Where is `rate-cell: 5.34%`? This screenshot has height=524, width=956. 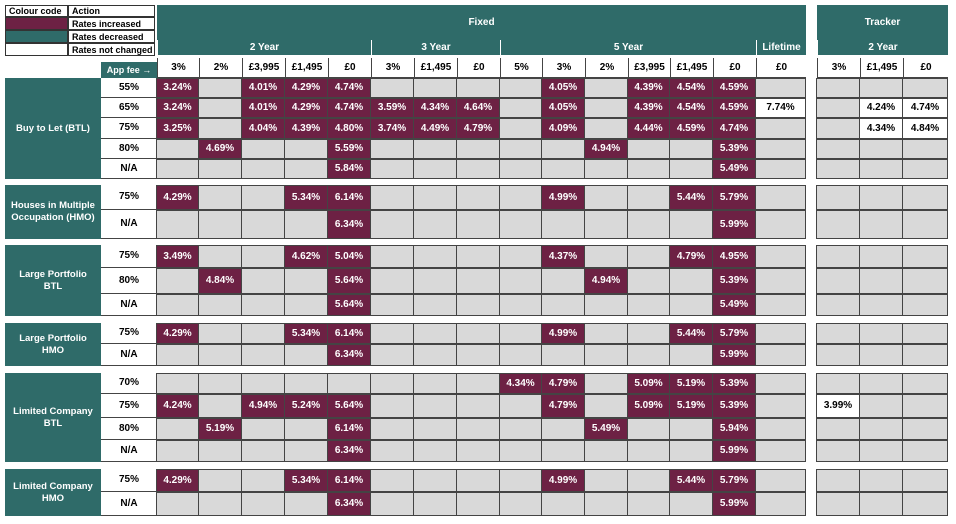 rate-cell: 5.34% is located at coordinates (306, 197).